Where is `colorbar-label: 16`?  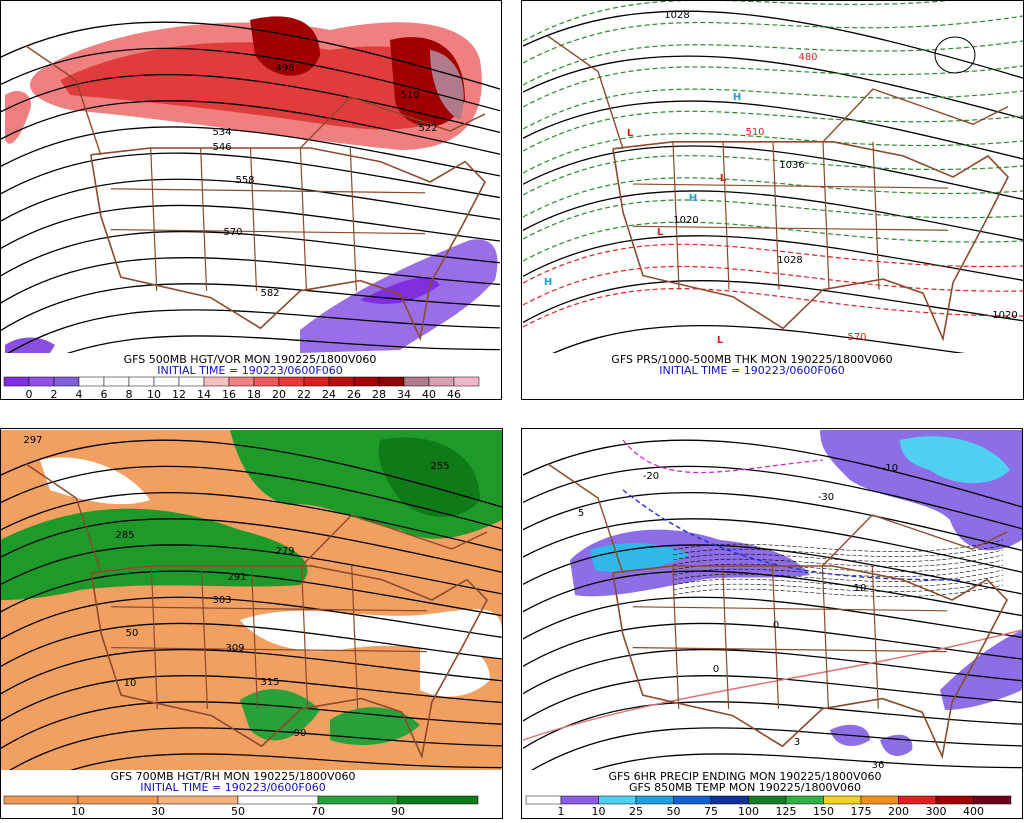 colorbar-label: 16 is located at coordinates (229, 394).